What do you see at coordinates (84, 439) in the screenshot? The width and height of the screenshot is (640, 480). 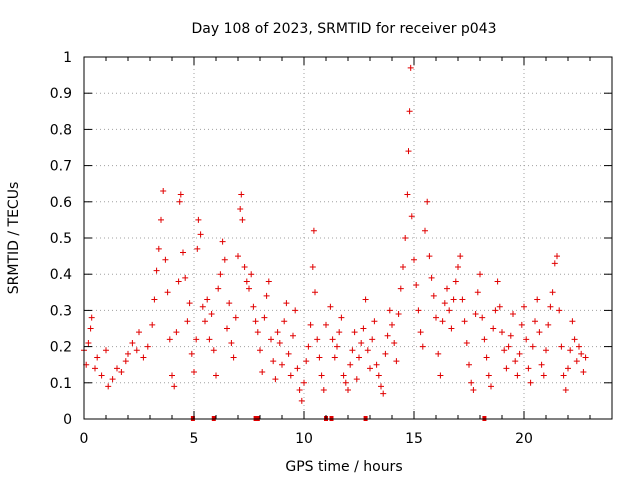 I see `x-tick-label: 0` at bounding box center [84, 439].